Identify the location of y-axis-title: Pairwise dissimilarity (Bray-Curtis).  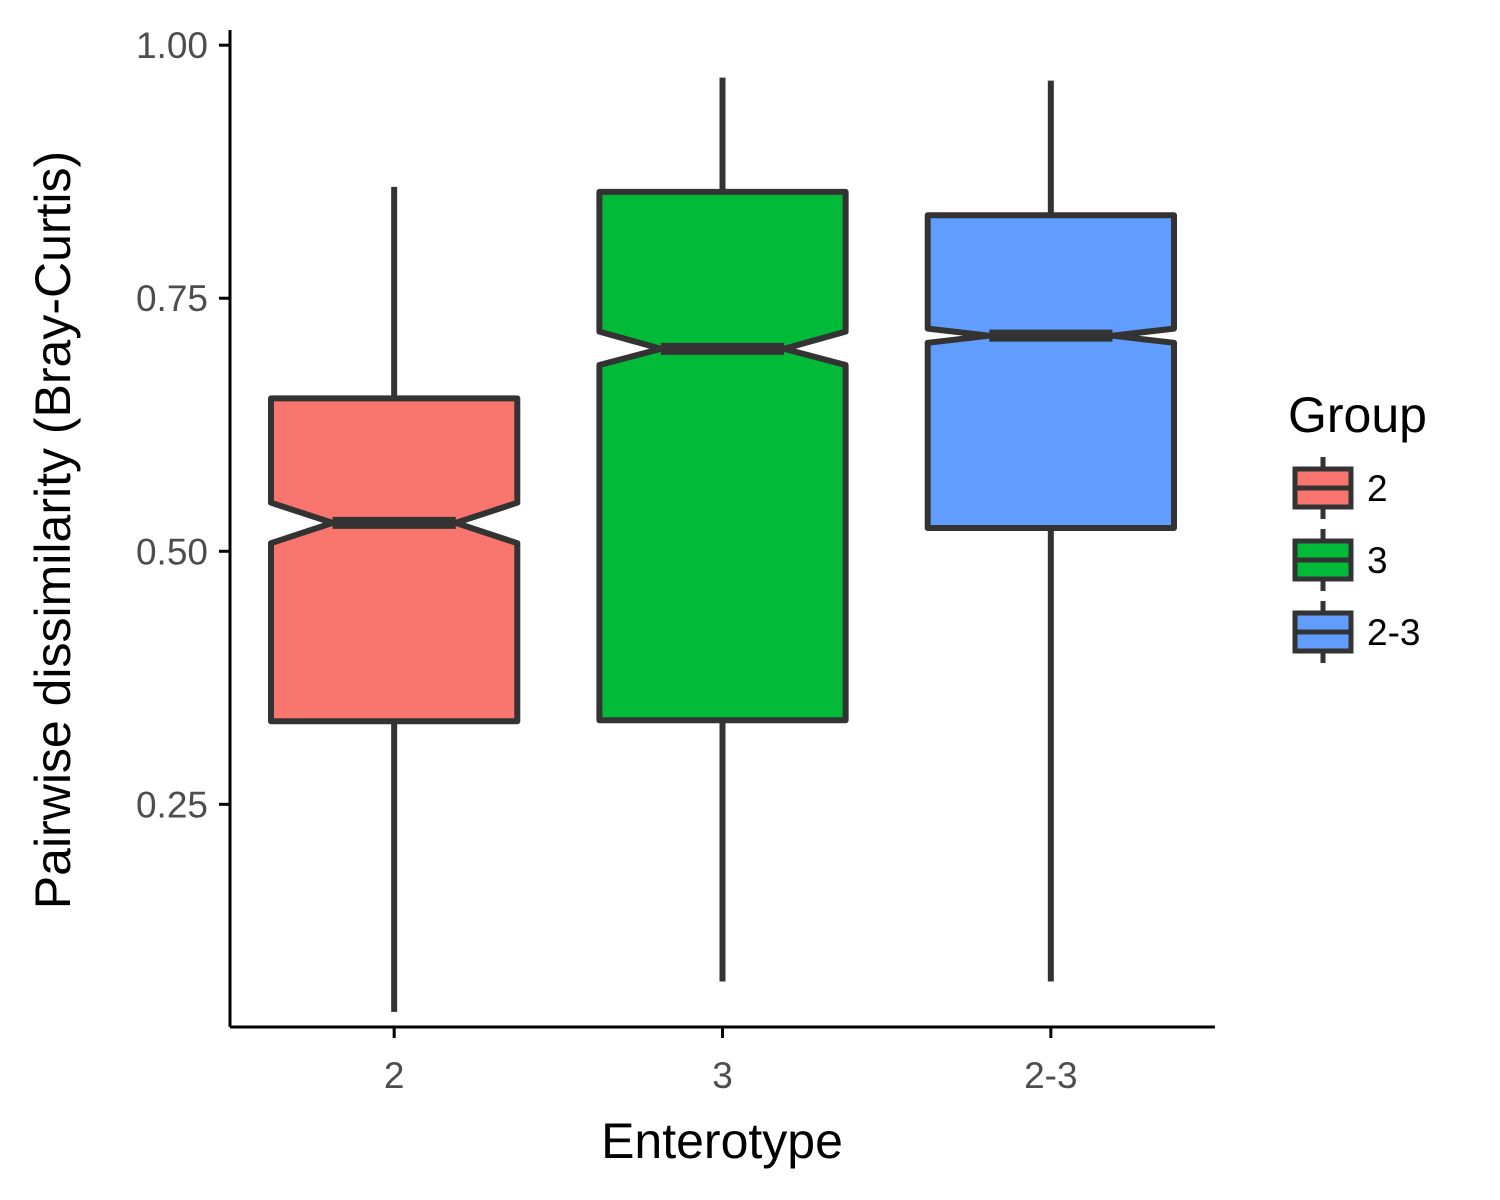
(53, 530).